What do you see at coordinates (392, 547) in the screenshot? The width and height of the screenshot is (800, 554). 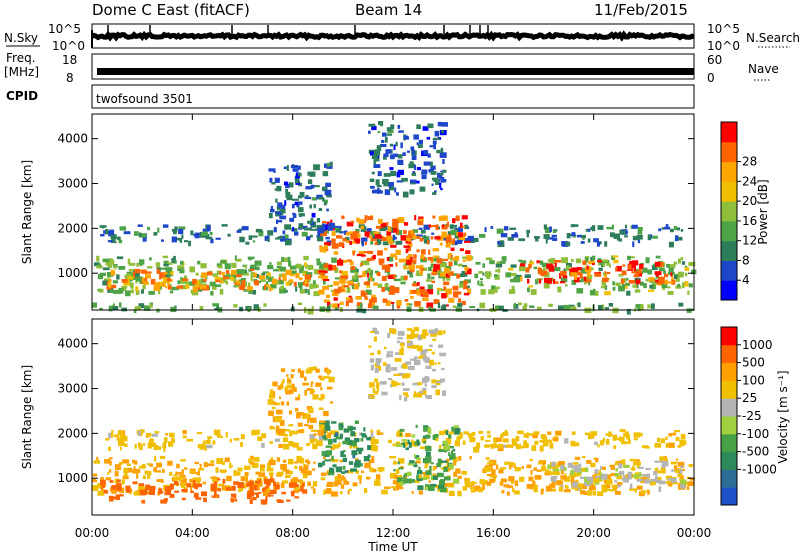 I see `time-axis-label: Time UT` at bounding box center [392, 547].